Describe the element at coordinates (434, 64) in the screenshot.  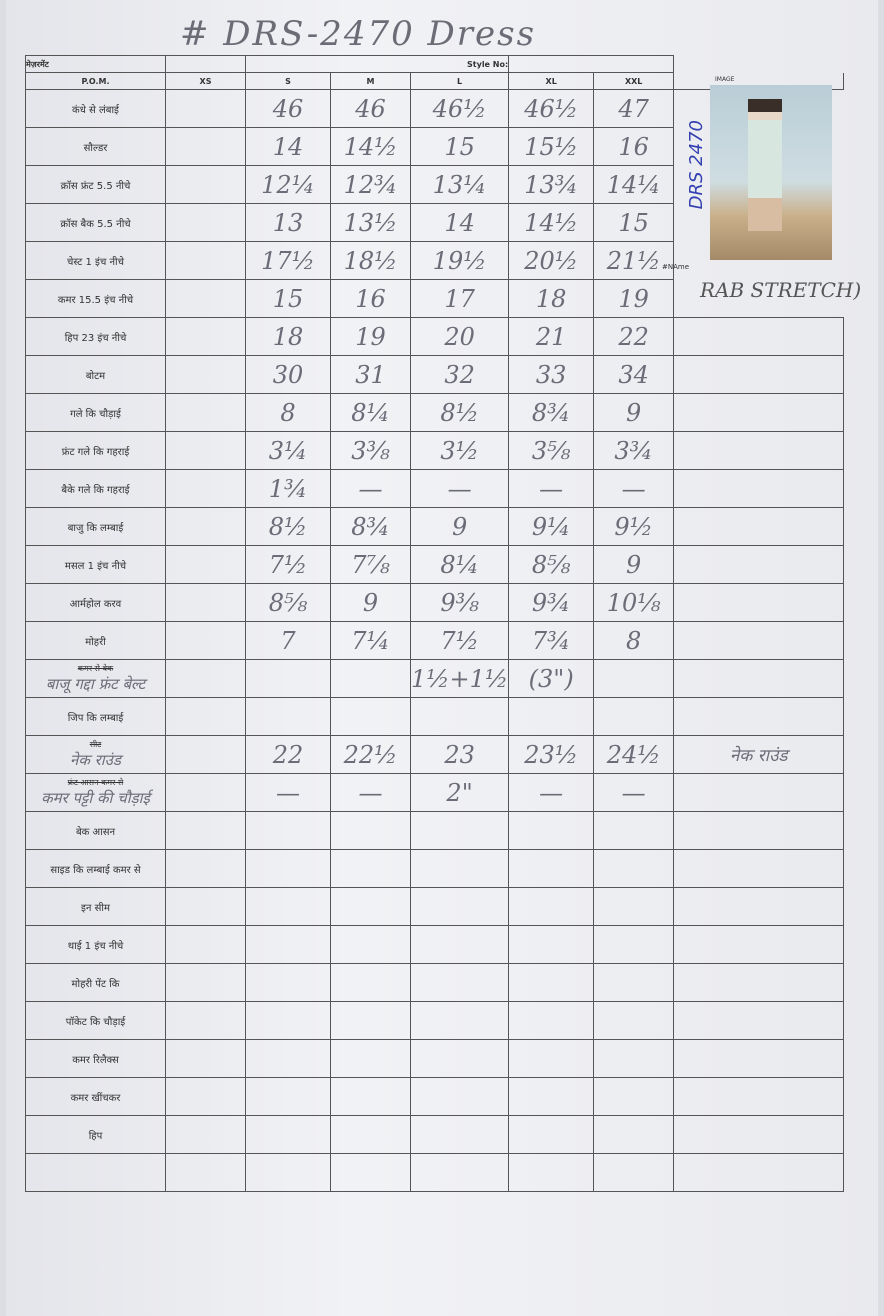
I see `header-row-1: मेज़रमेंट Style No:` at that location.